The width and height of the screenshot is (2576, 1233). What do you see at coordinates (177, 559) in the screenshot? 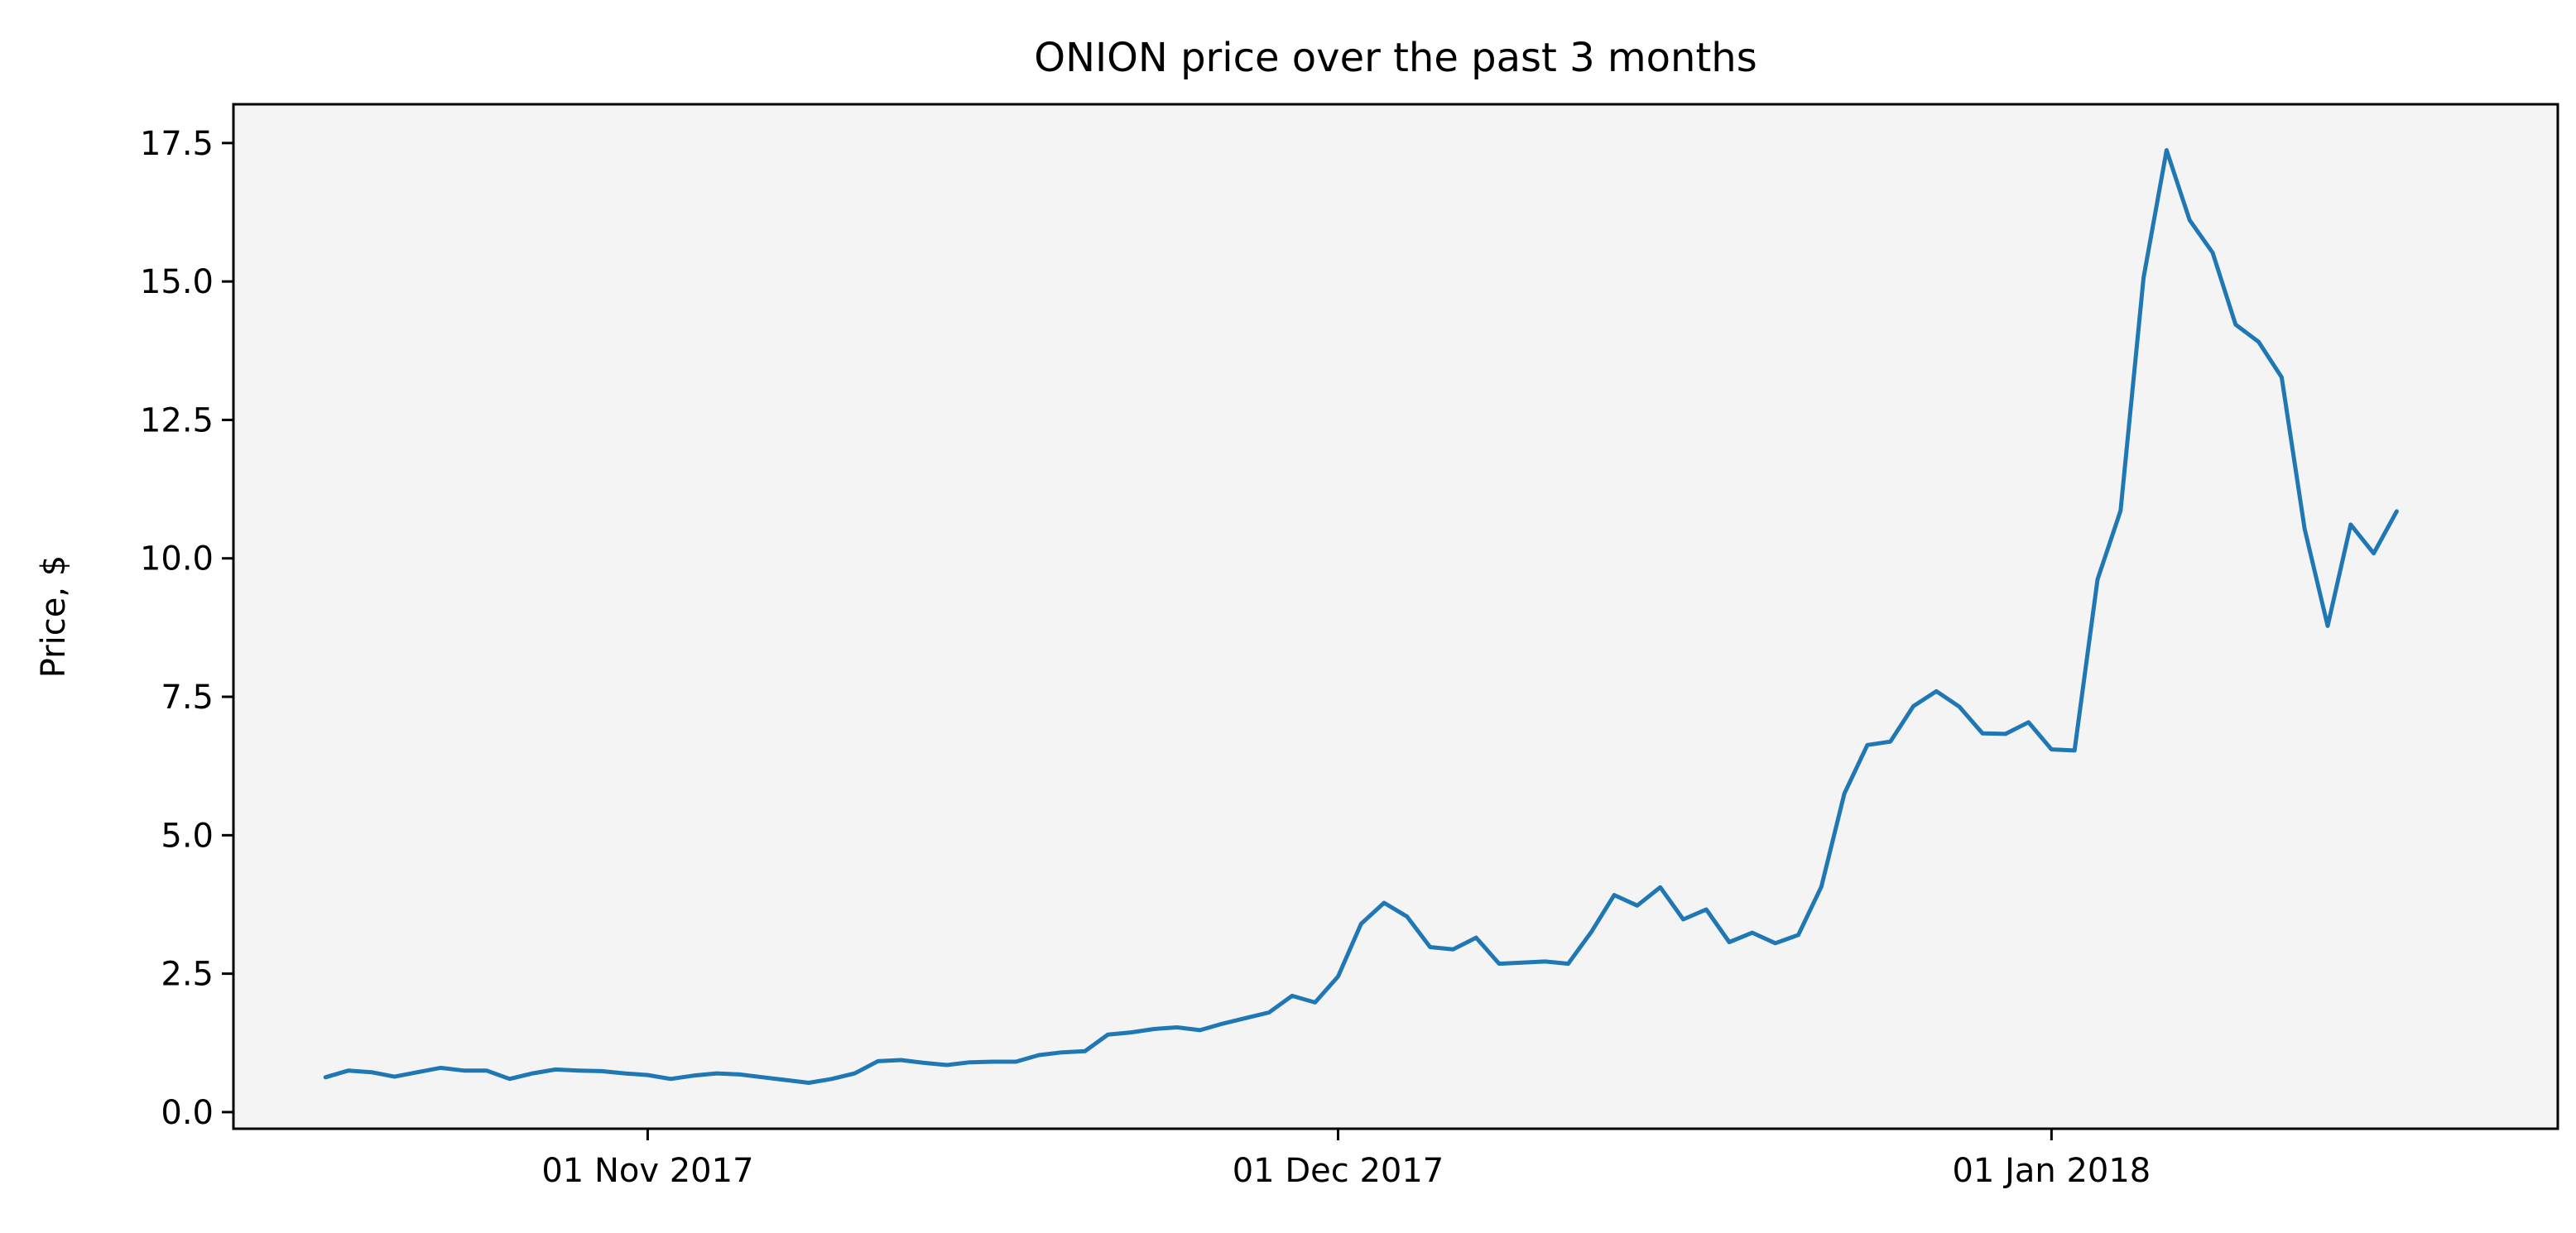
I see `y-tick-label-4: 10.0` at bounding box center [177, 559].